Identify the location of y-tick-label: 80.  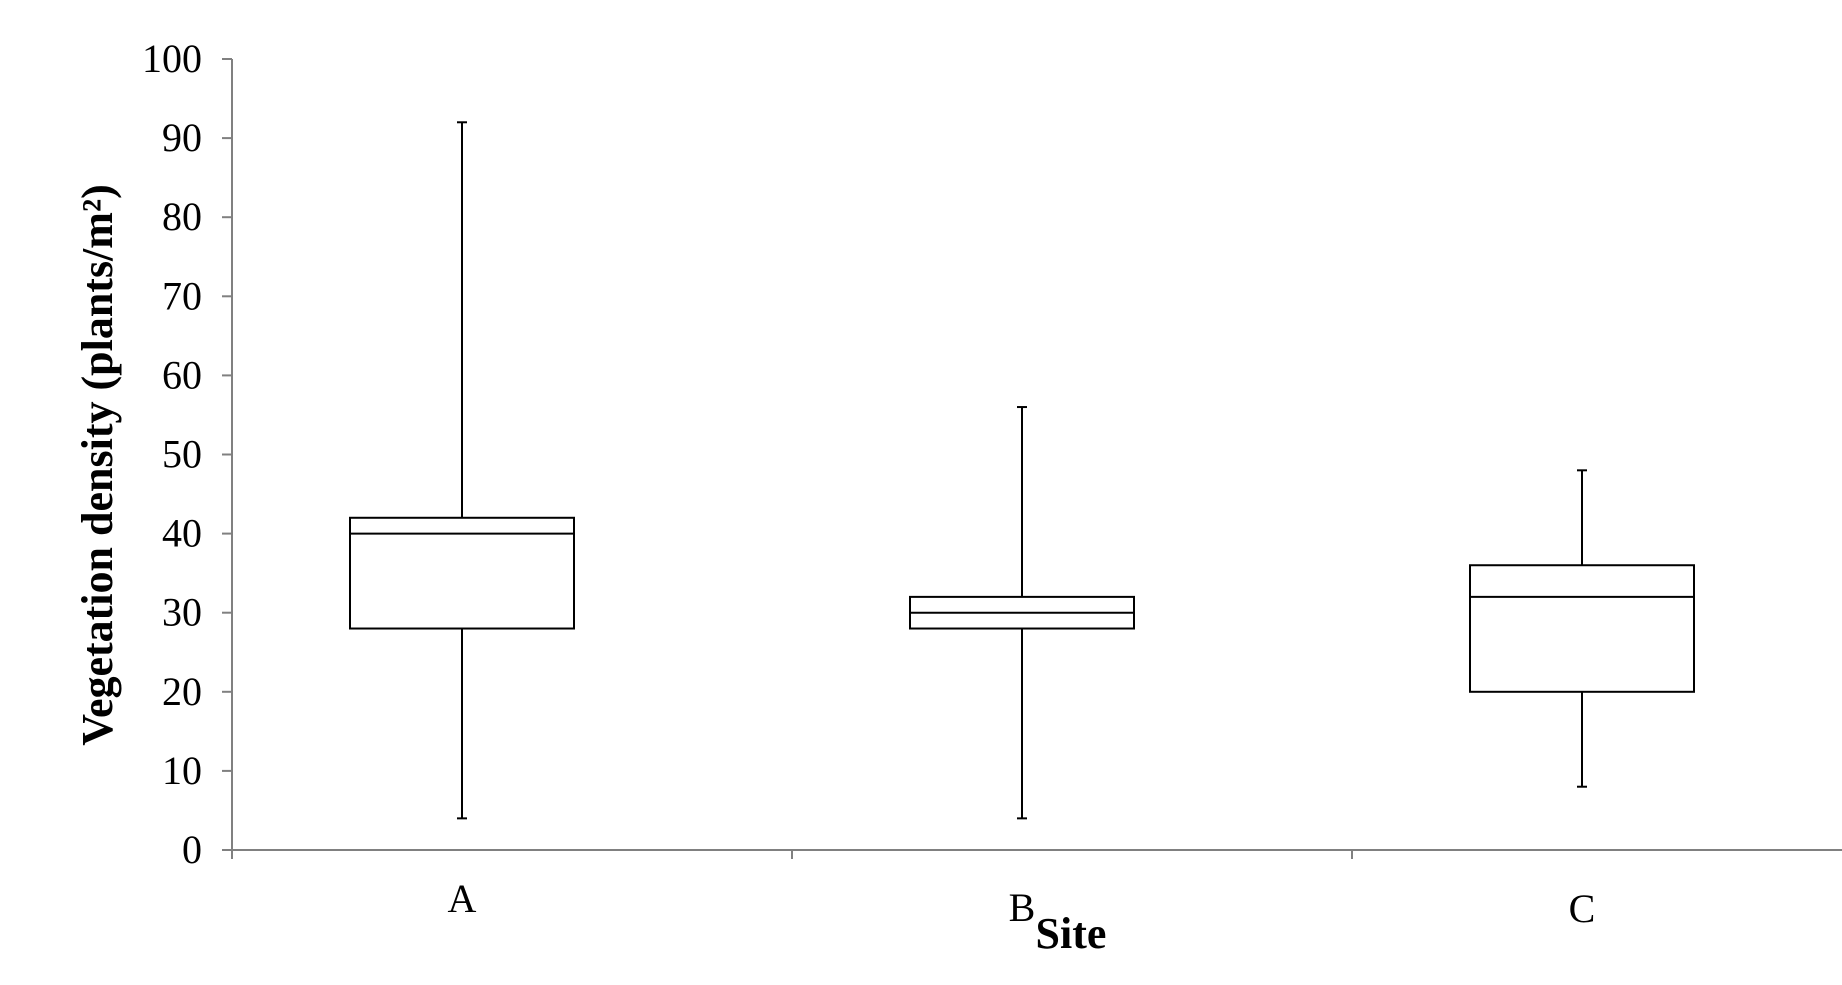
(182, 216).